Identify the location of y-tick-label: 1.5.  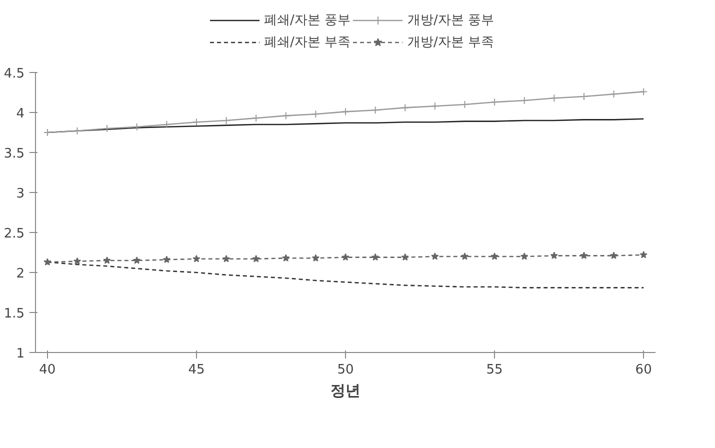
(14, 314).